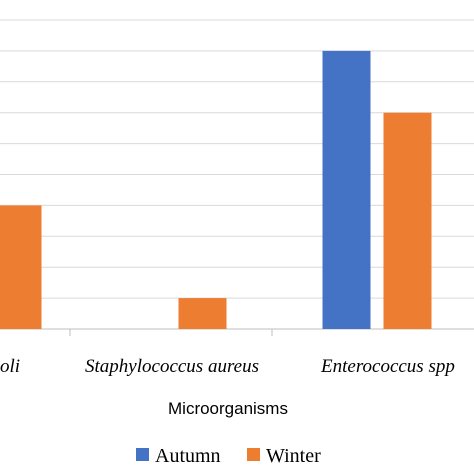 The width and height of the screenshot is (474, 474). Describe the element at coordinates (387, 366) in the screenshot. I see `category-label-2: Enterococcus spp` at that location.